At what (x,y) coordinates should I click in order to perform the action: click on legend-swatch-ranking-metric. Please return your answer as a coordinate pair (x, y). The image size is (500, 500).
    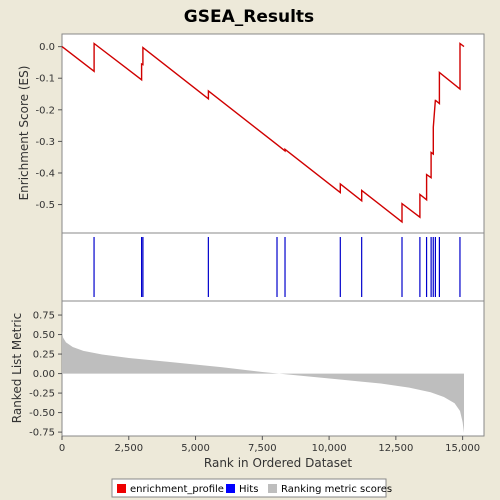
    Looking at the image, I should click on (272, 488).